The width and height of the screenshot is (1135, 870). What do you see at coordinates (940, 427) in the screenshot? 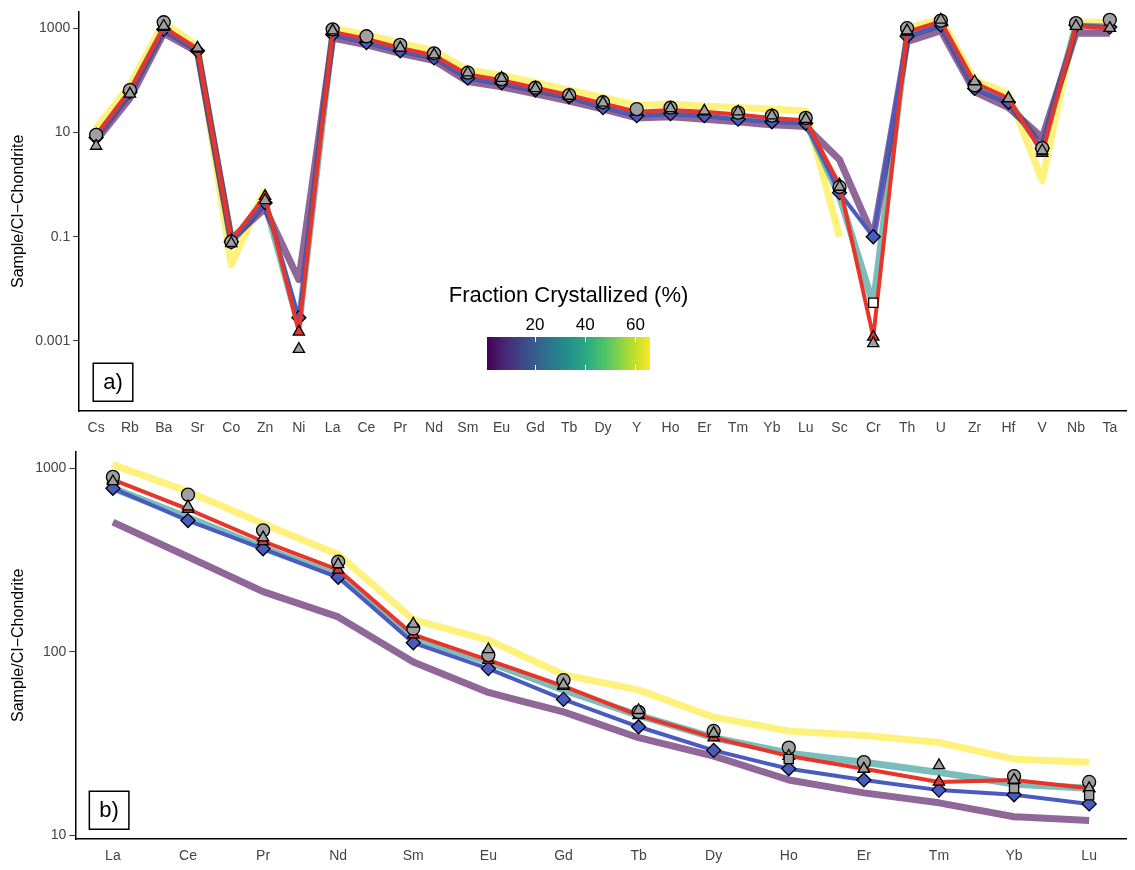
I see `x-tick-label: U` at bounding box center [940, 427].